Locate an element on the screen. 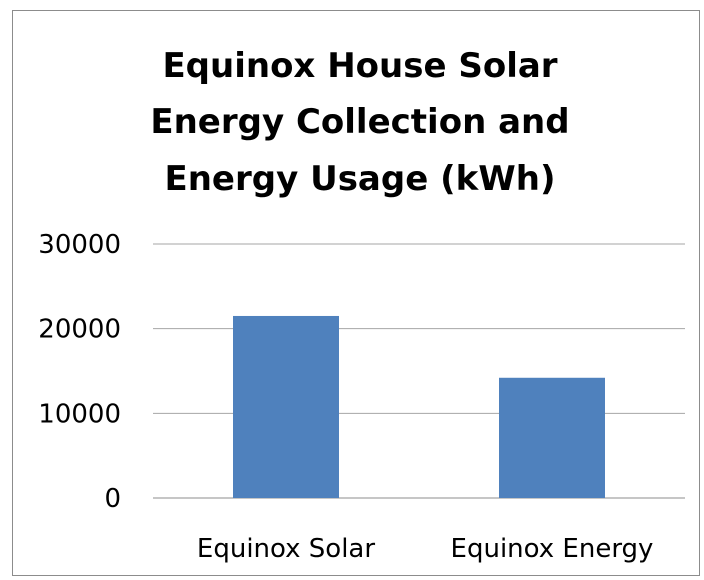 This screenshot has height=580, width=704. y-tick-label: 20000 is located at coordinates (79, 330).